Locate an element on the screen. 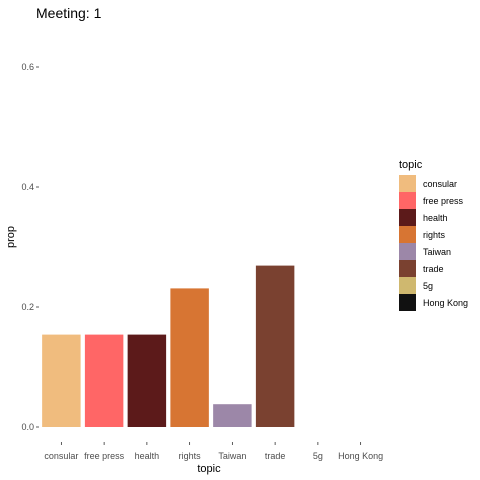 Image resolution: width=480 pixels, height=480 pixels. x-tick-label: free press is located at coordinates (104, 456).